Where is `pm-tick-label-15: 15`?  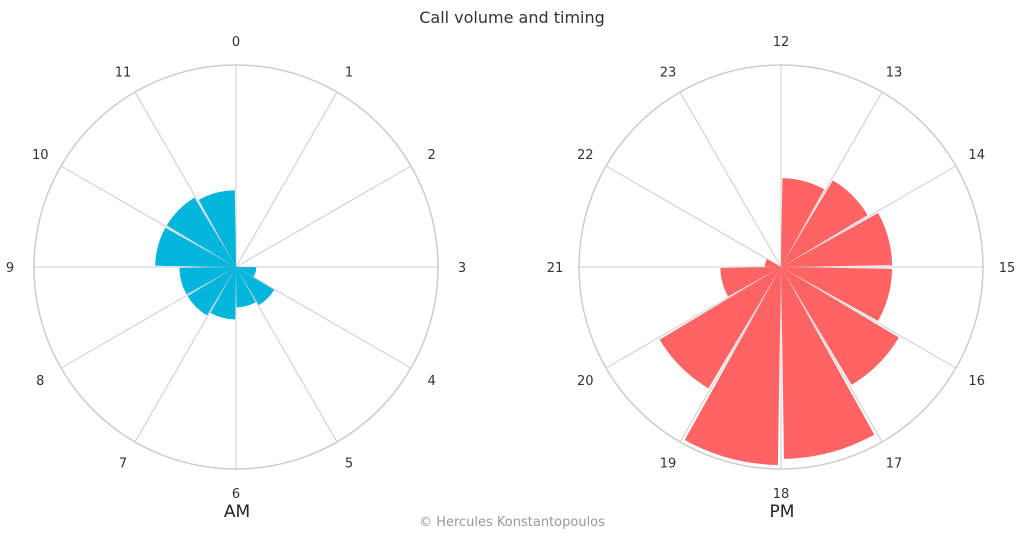 pm-tick-label-15: 15 is located at coordinates (1007, 268).